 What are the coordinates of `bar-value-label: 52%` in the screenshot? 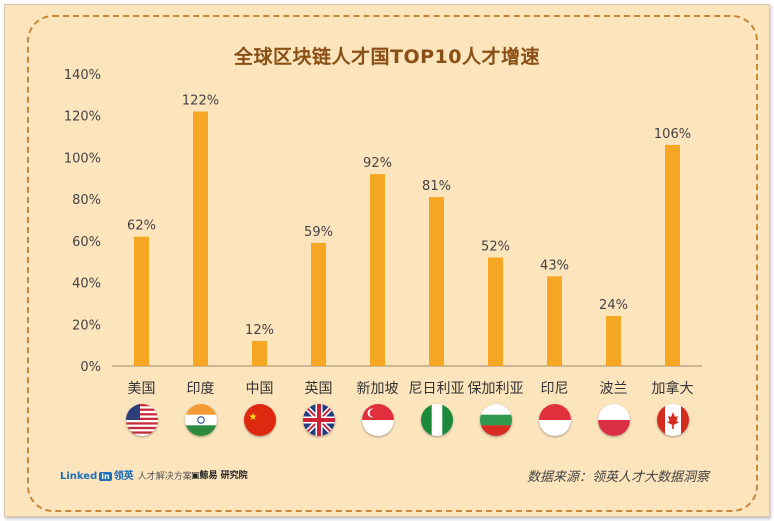 It's located at (495, 247).